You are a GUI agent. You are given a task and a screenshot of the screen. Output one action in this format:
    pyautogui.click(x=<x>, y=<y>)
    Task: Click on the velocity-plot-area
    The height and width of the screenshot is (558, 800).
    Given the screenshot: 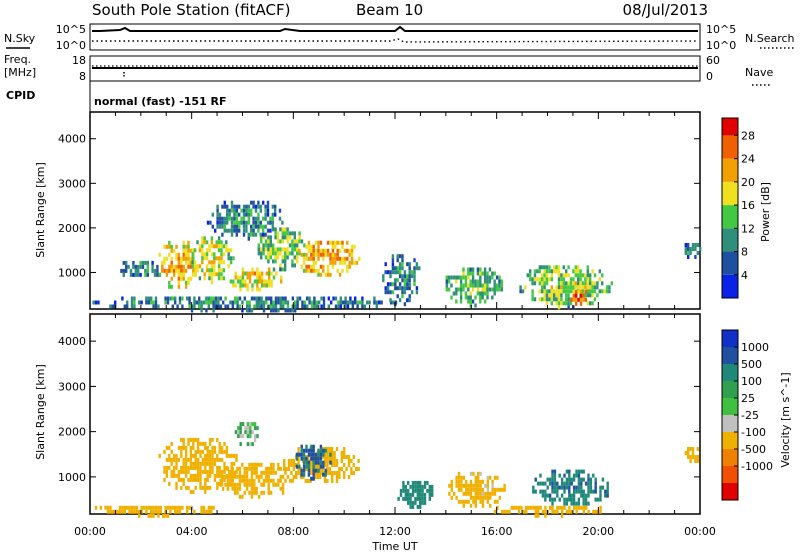 What is the action you would take?
    pyautogui.click(x=396, y=470)
    